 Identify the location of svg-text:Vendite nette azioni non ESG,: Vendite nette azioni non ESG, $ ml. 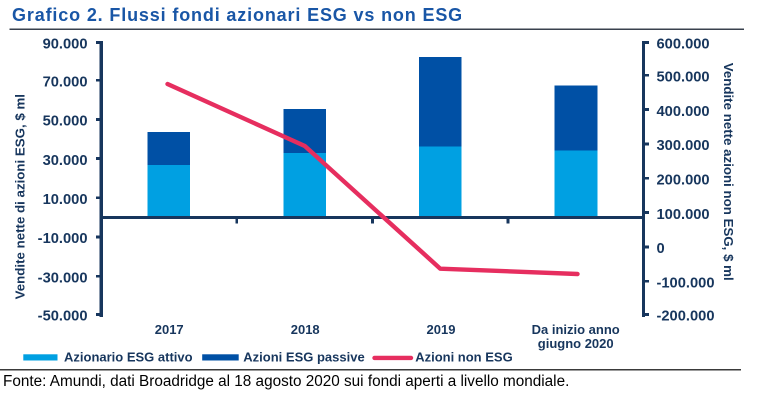
(728, 172).